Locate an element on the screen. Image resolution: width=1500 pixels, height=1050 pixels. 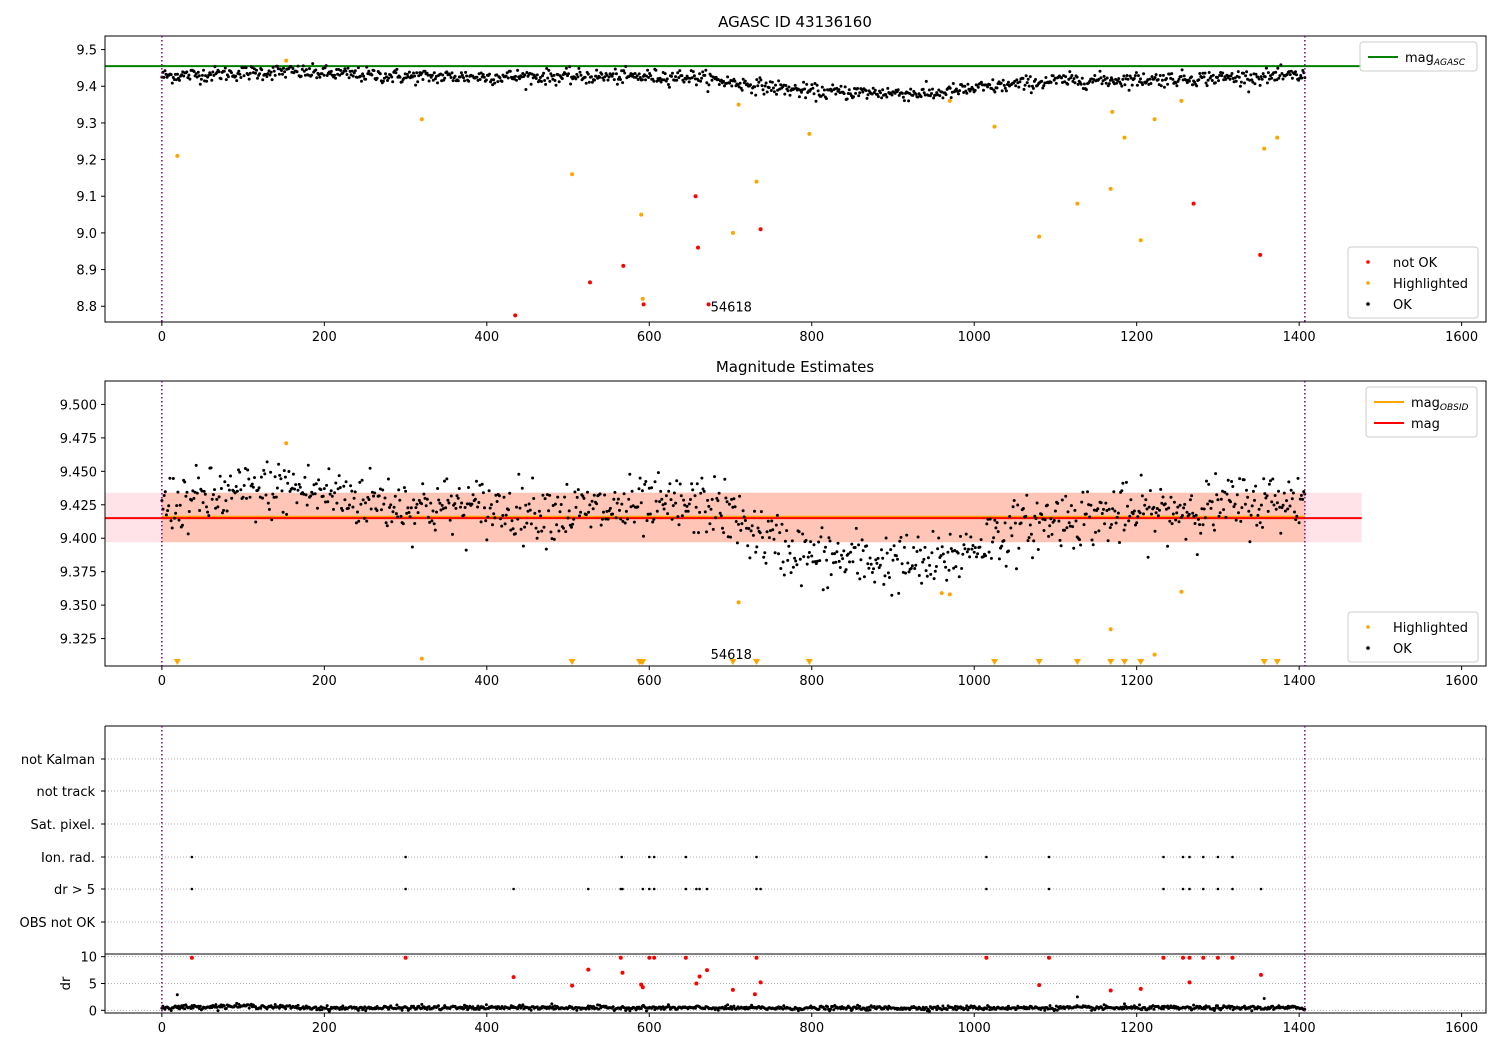
highlighted-offscale-point is located at coordinates (1111, 661).